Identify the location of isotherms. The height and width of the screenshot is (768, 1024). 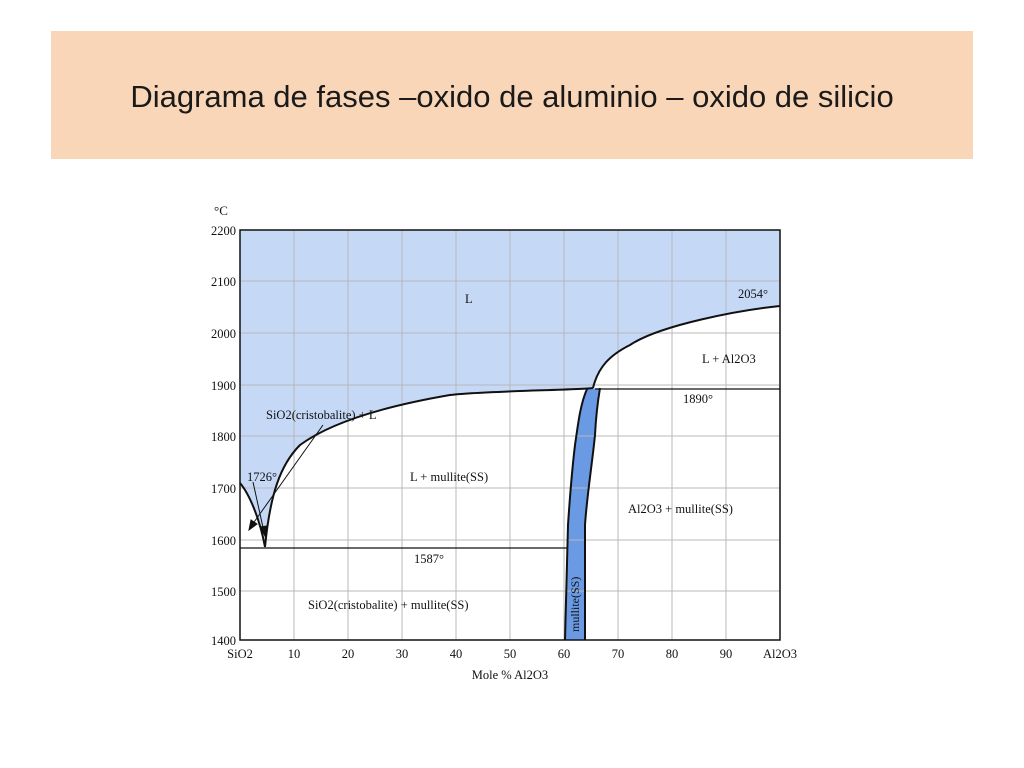
(510, 468).